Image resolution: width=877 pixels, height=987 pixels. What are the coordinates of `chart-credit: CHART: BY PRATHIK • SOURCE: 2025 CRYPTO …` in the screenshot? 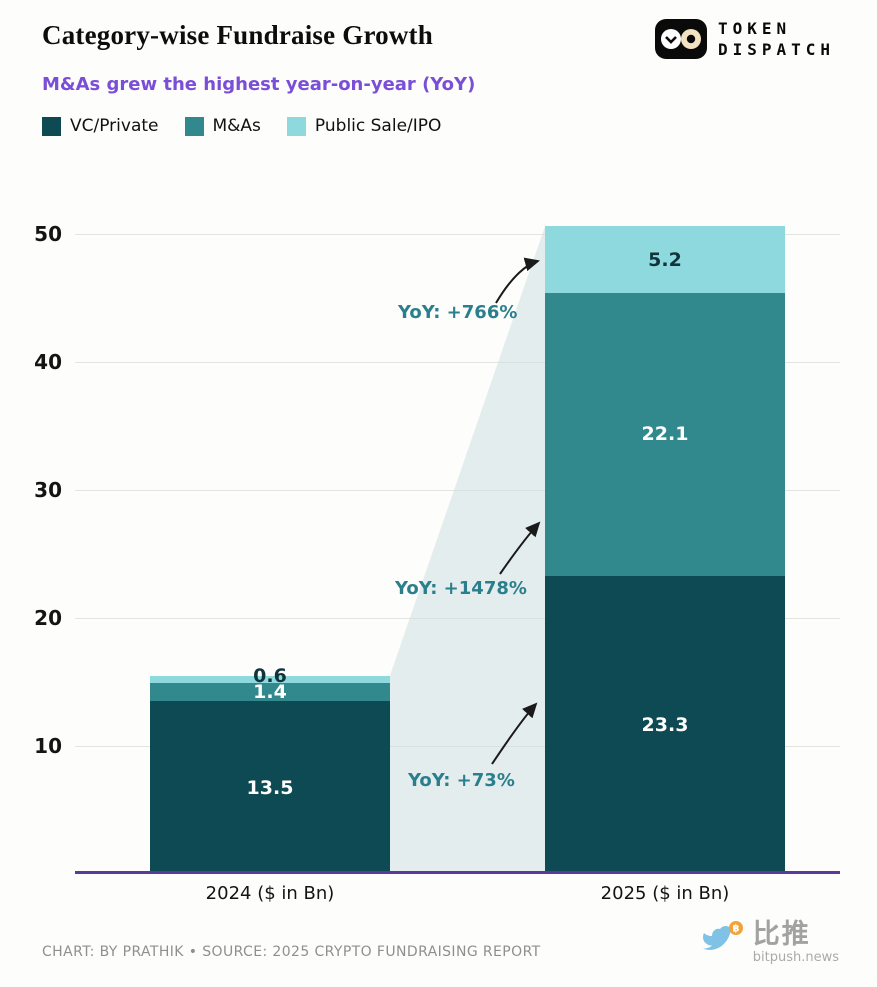 It's located at (291, 952).